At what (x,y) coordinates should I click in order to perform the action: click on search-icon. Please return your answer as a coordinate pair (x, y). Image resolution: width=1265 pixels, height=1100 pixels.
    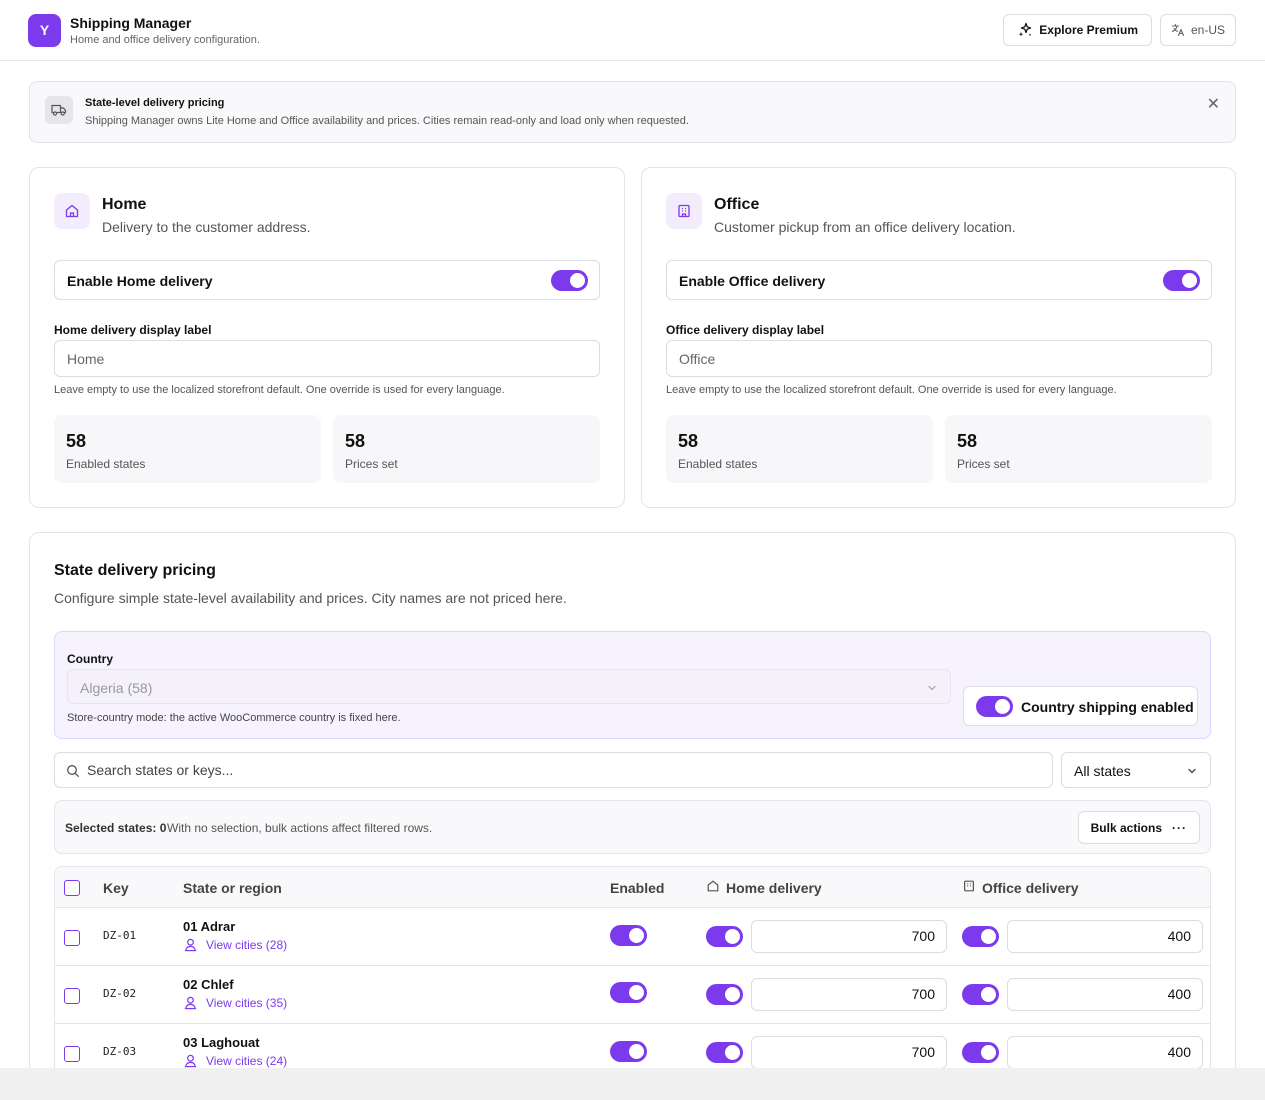
    Looking at the image, I should click on (73, 771).